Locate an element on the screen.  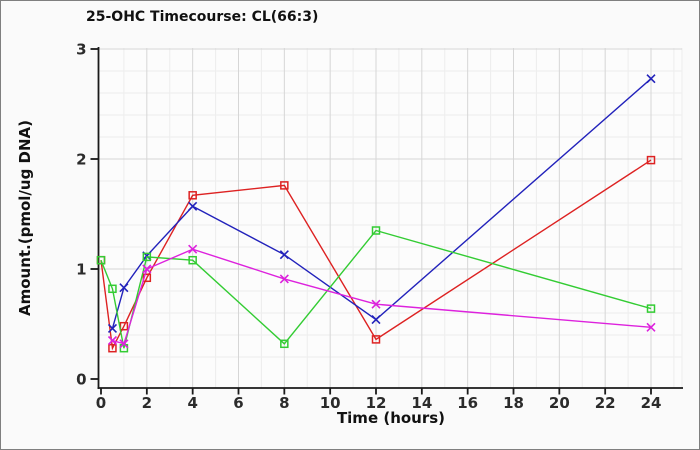
chart-title: 25-OHC Timecourse: CL(66:3) is located at coordinates (202, 17).